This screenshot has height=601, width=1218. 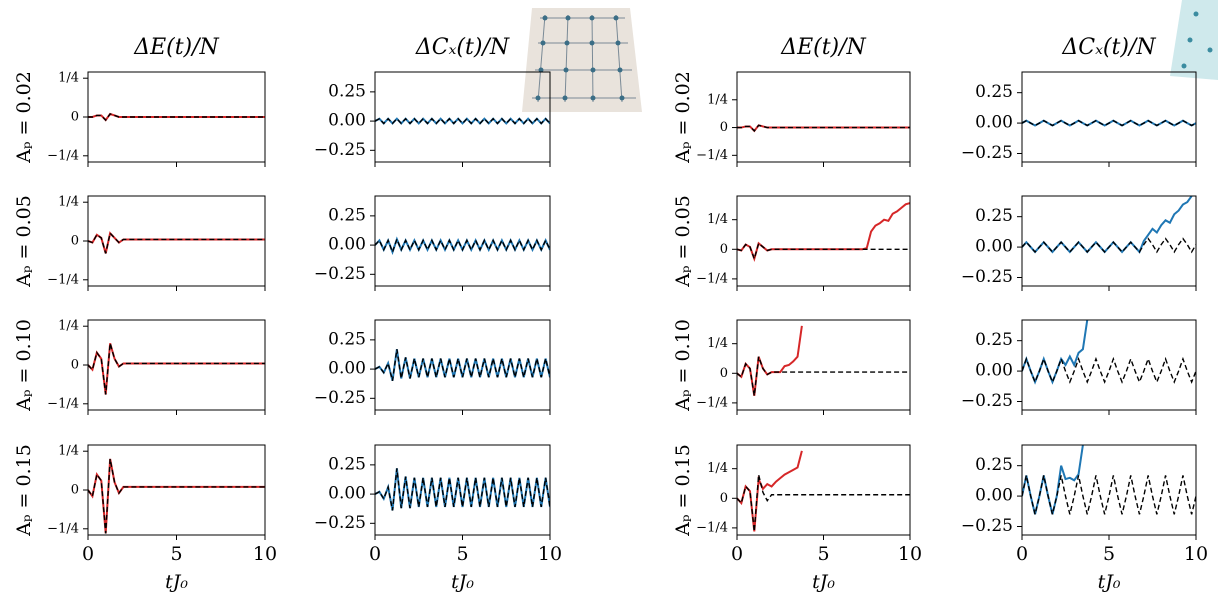 I want to click on inset-panel, so click(x=1194, y=40).